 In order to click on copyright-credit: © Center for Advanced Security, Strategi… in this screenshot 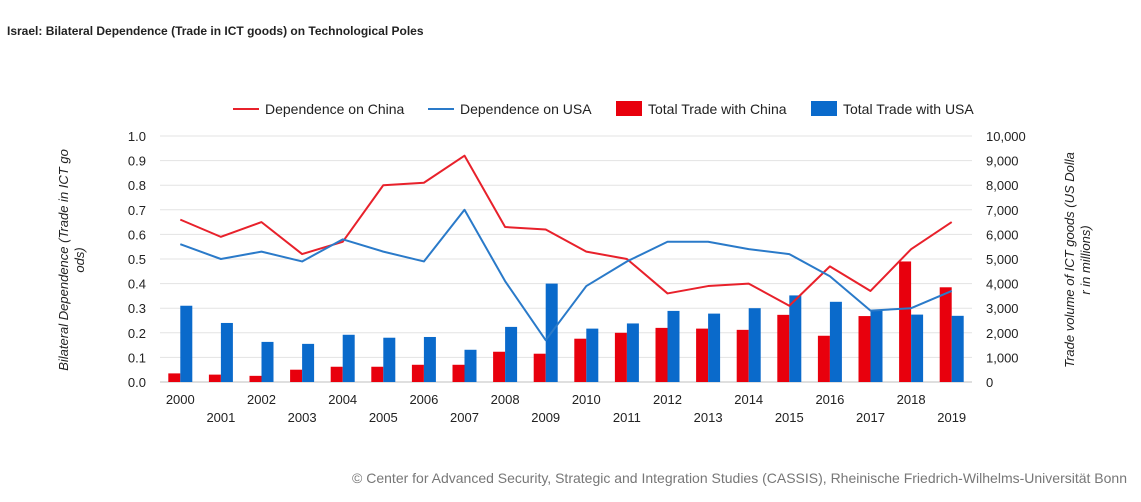, I will do `click(739, 478)`.